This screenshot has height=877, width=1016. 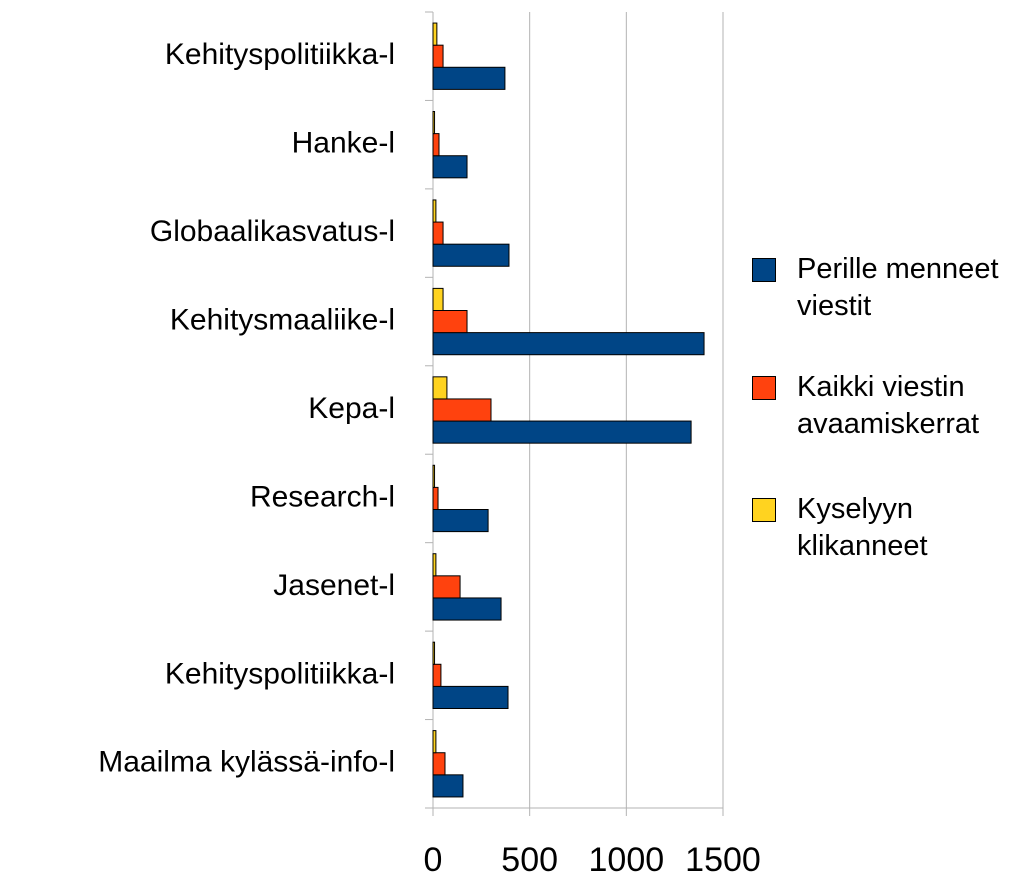 I want to click on y-tick-label: Kepa-l, so click(x=351, y=408).